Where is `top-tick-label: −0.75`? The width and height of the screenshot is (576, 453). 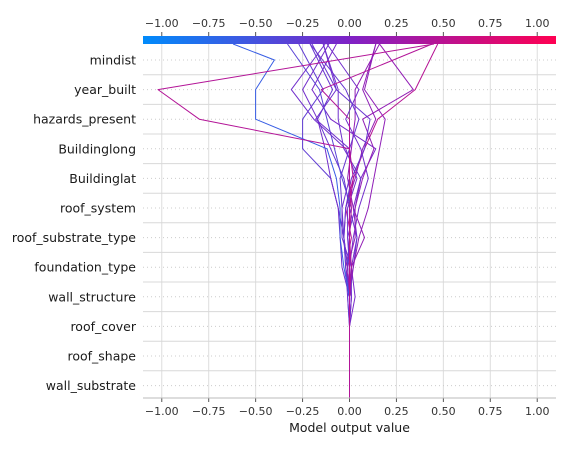
top-tick-label: −0.75 is located at coordinates (209, 23).